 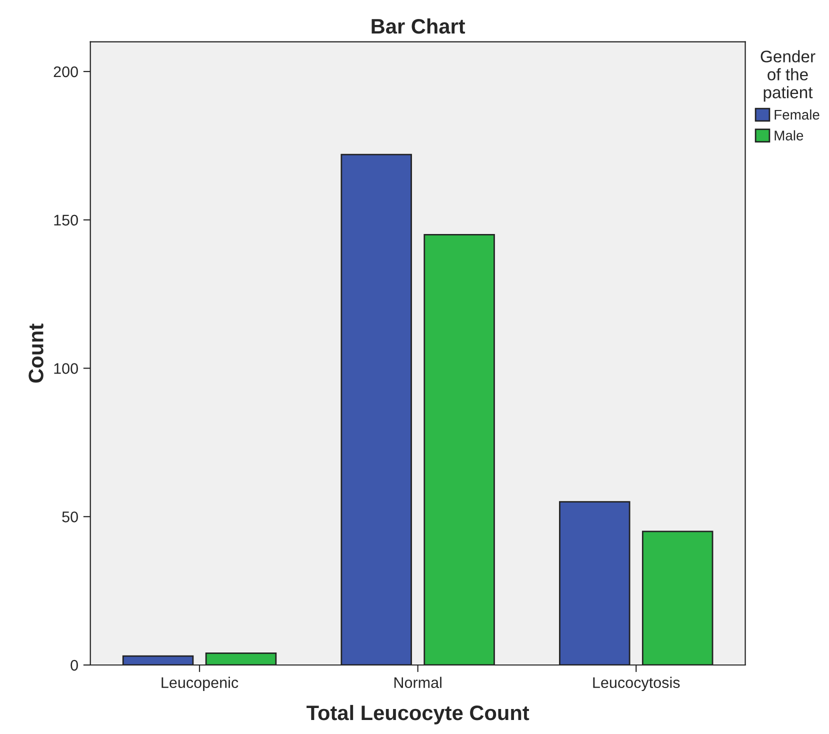 What do you see at coordinates (788, 76) in the screenshot?
I see `legend-title: Gender of the patient` at bounding box center [788, 76].